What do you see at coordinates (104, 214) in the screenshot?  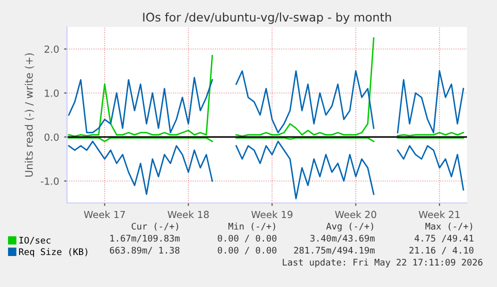 I see `x-tick-label: Week 17` at bounding box center [104, 214].